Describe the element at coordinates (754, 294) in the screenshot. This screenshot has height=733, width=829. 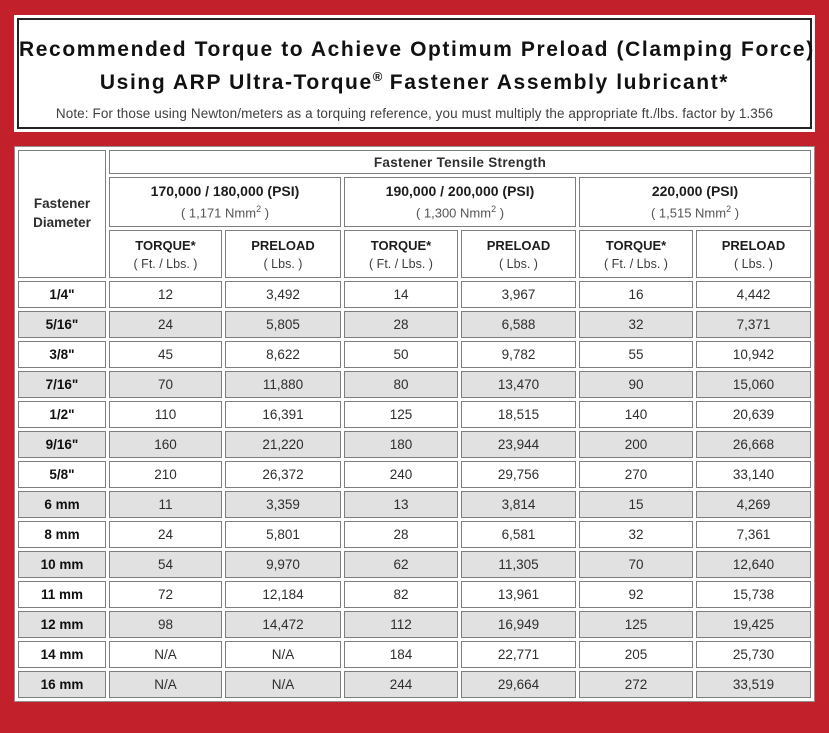
I see `preload-value-cell: 4,442` at that location.